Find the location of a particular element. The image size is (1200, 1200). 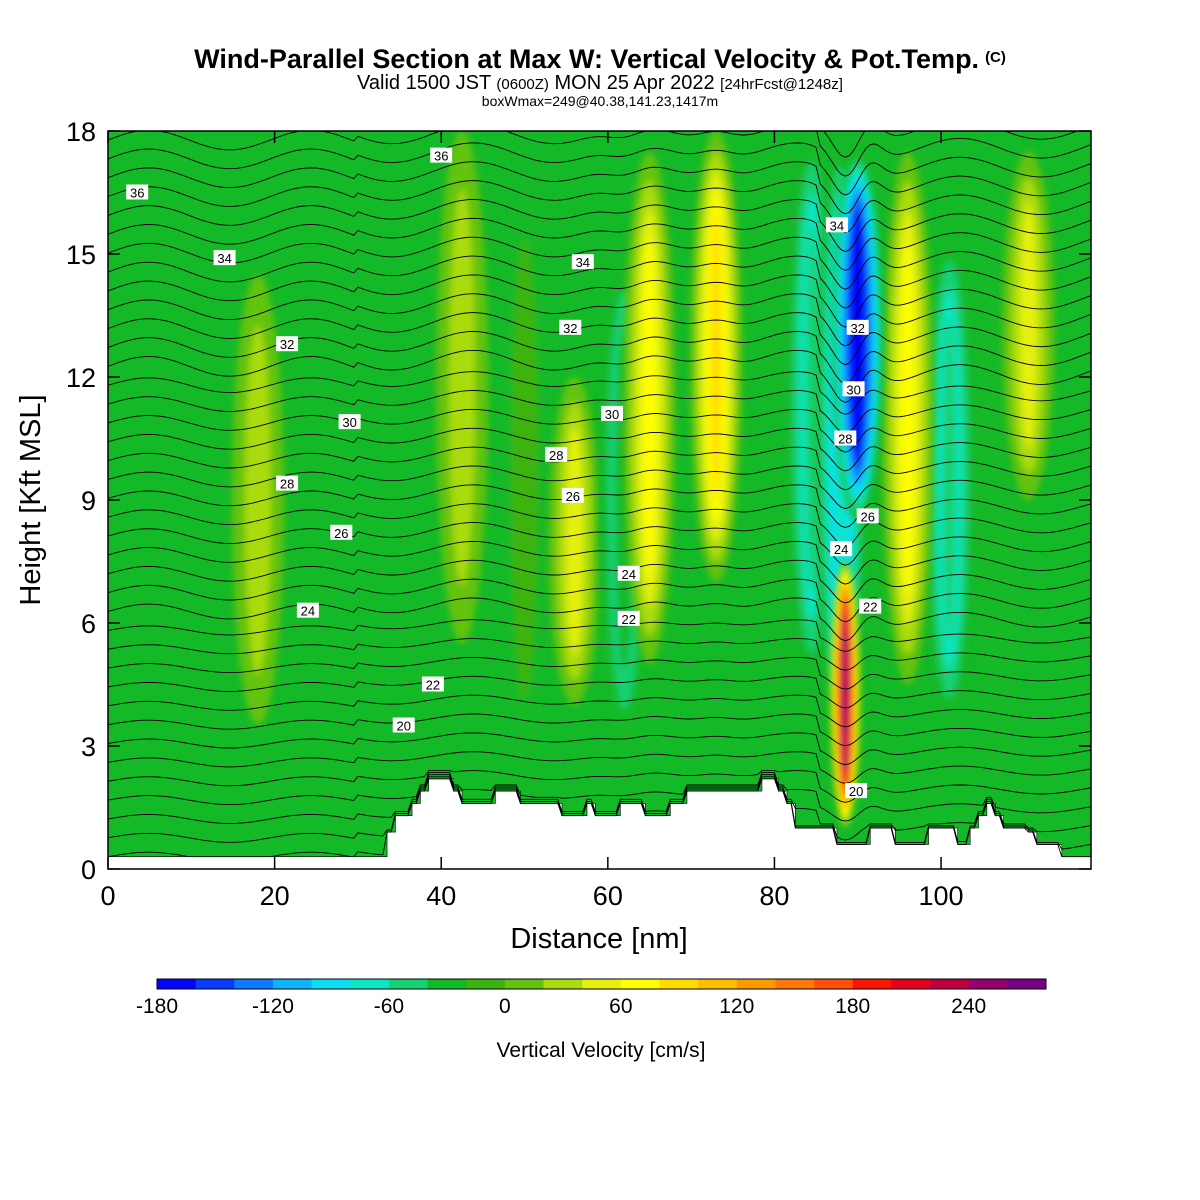

colorbar-tick-label: -120 is located at coordinates (273, 1006).